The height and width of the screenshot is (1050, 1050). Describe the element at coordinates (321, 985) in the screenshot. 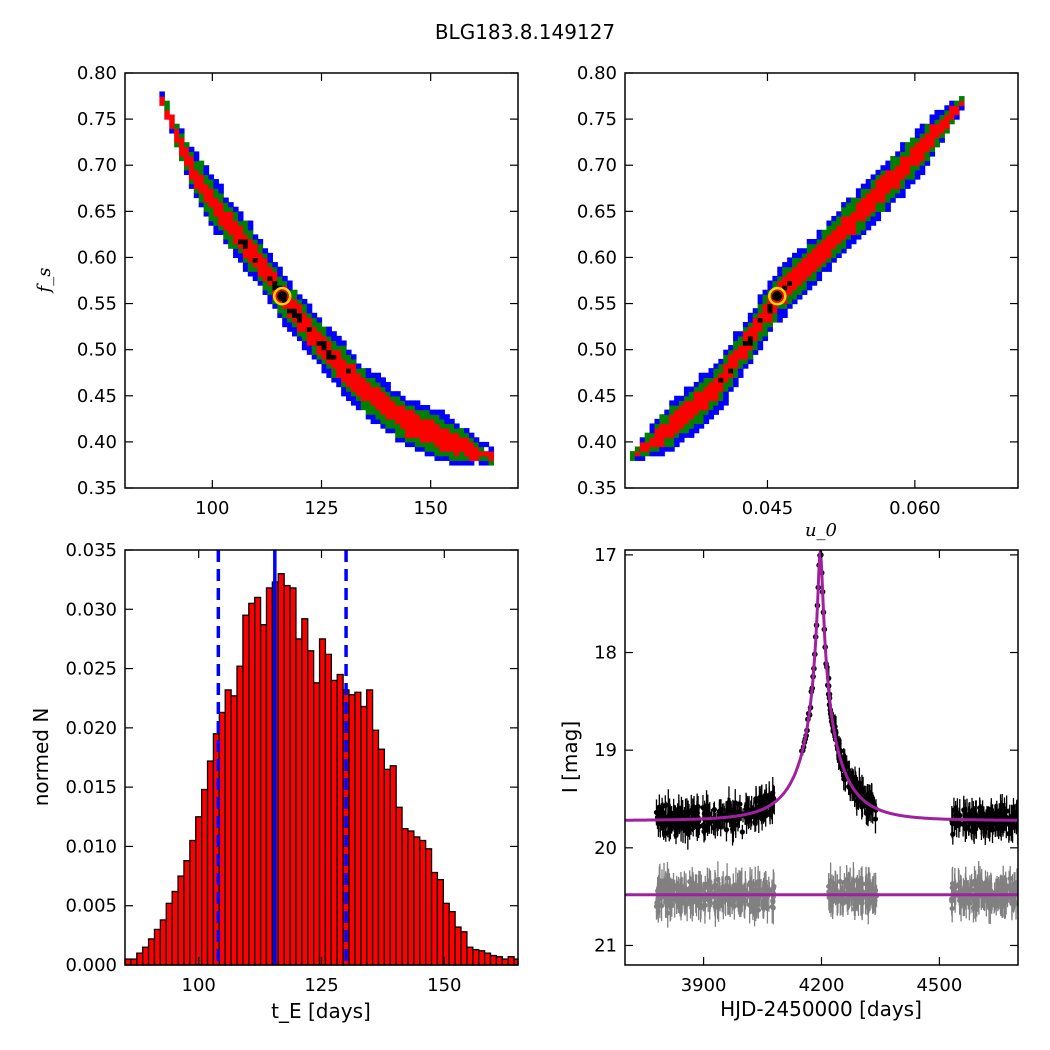

I see `p3-xtick-label: 125` at that location.